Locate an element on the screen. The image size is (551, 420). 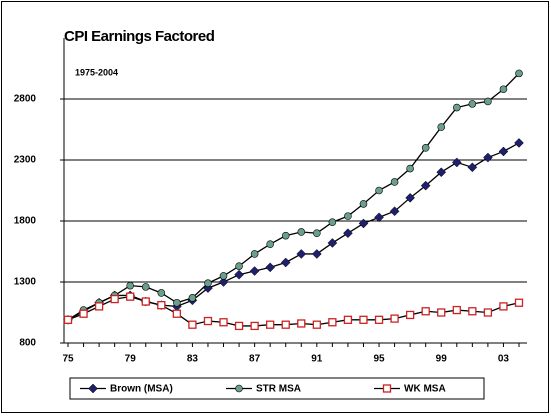
legend-label: WK MSA is located at coordinates (425, 389).